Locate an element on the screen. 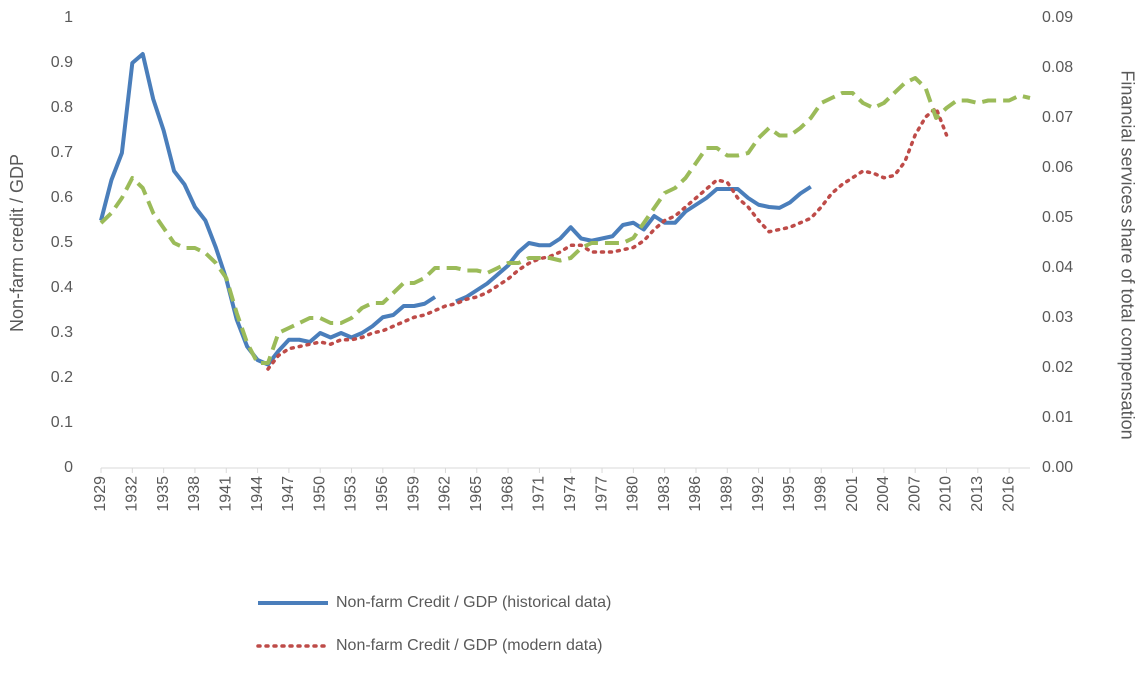 The height and width of the screenshot is (677, 1143). y-tick-label: 0.2 is located at coordinates (62, 377).